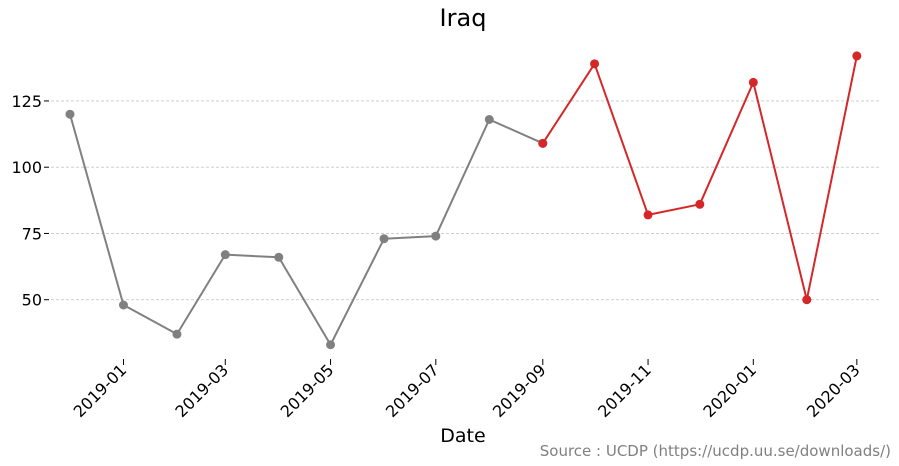 Image resolution: width=899 pixels, height=466 pixels. What do you see at coordinates (729, 390) in the screenshot?
I see `x-tick-label: 2020-01` at bounding box center [729, 390].